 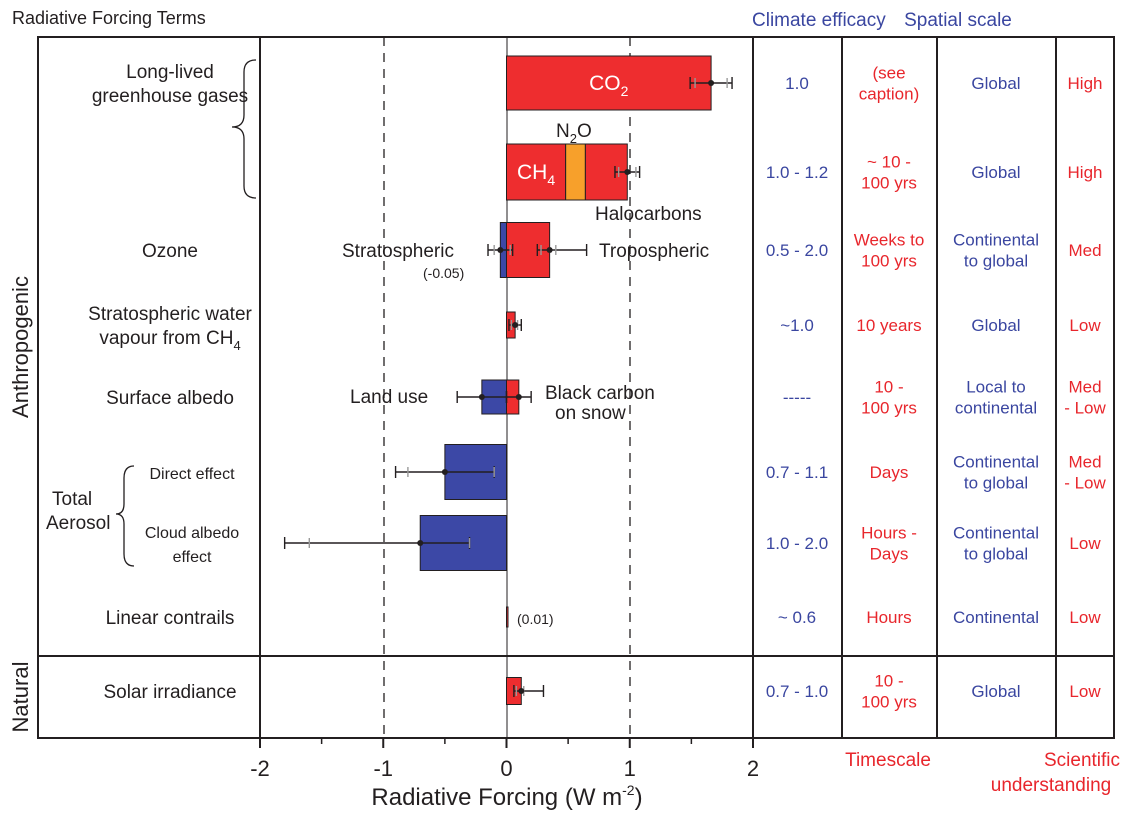 I want to click on row-label: Surface albedo, so click(x=170, y=398).